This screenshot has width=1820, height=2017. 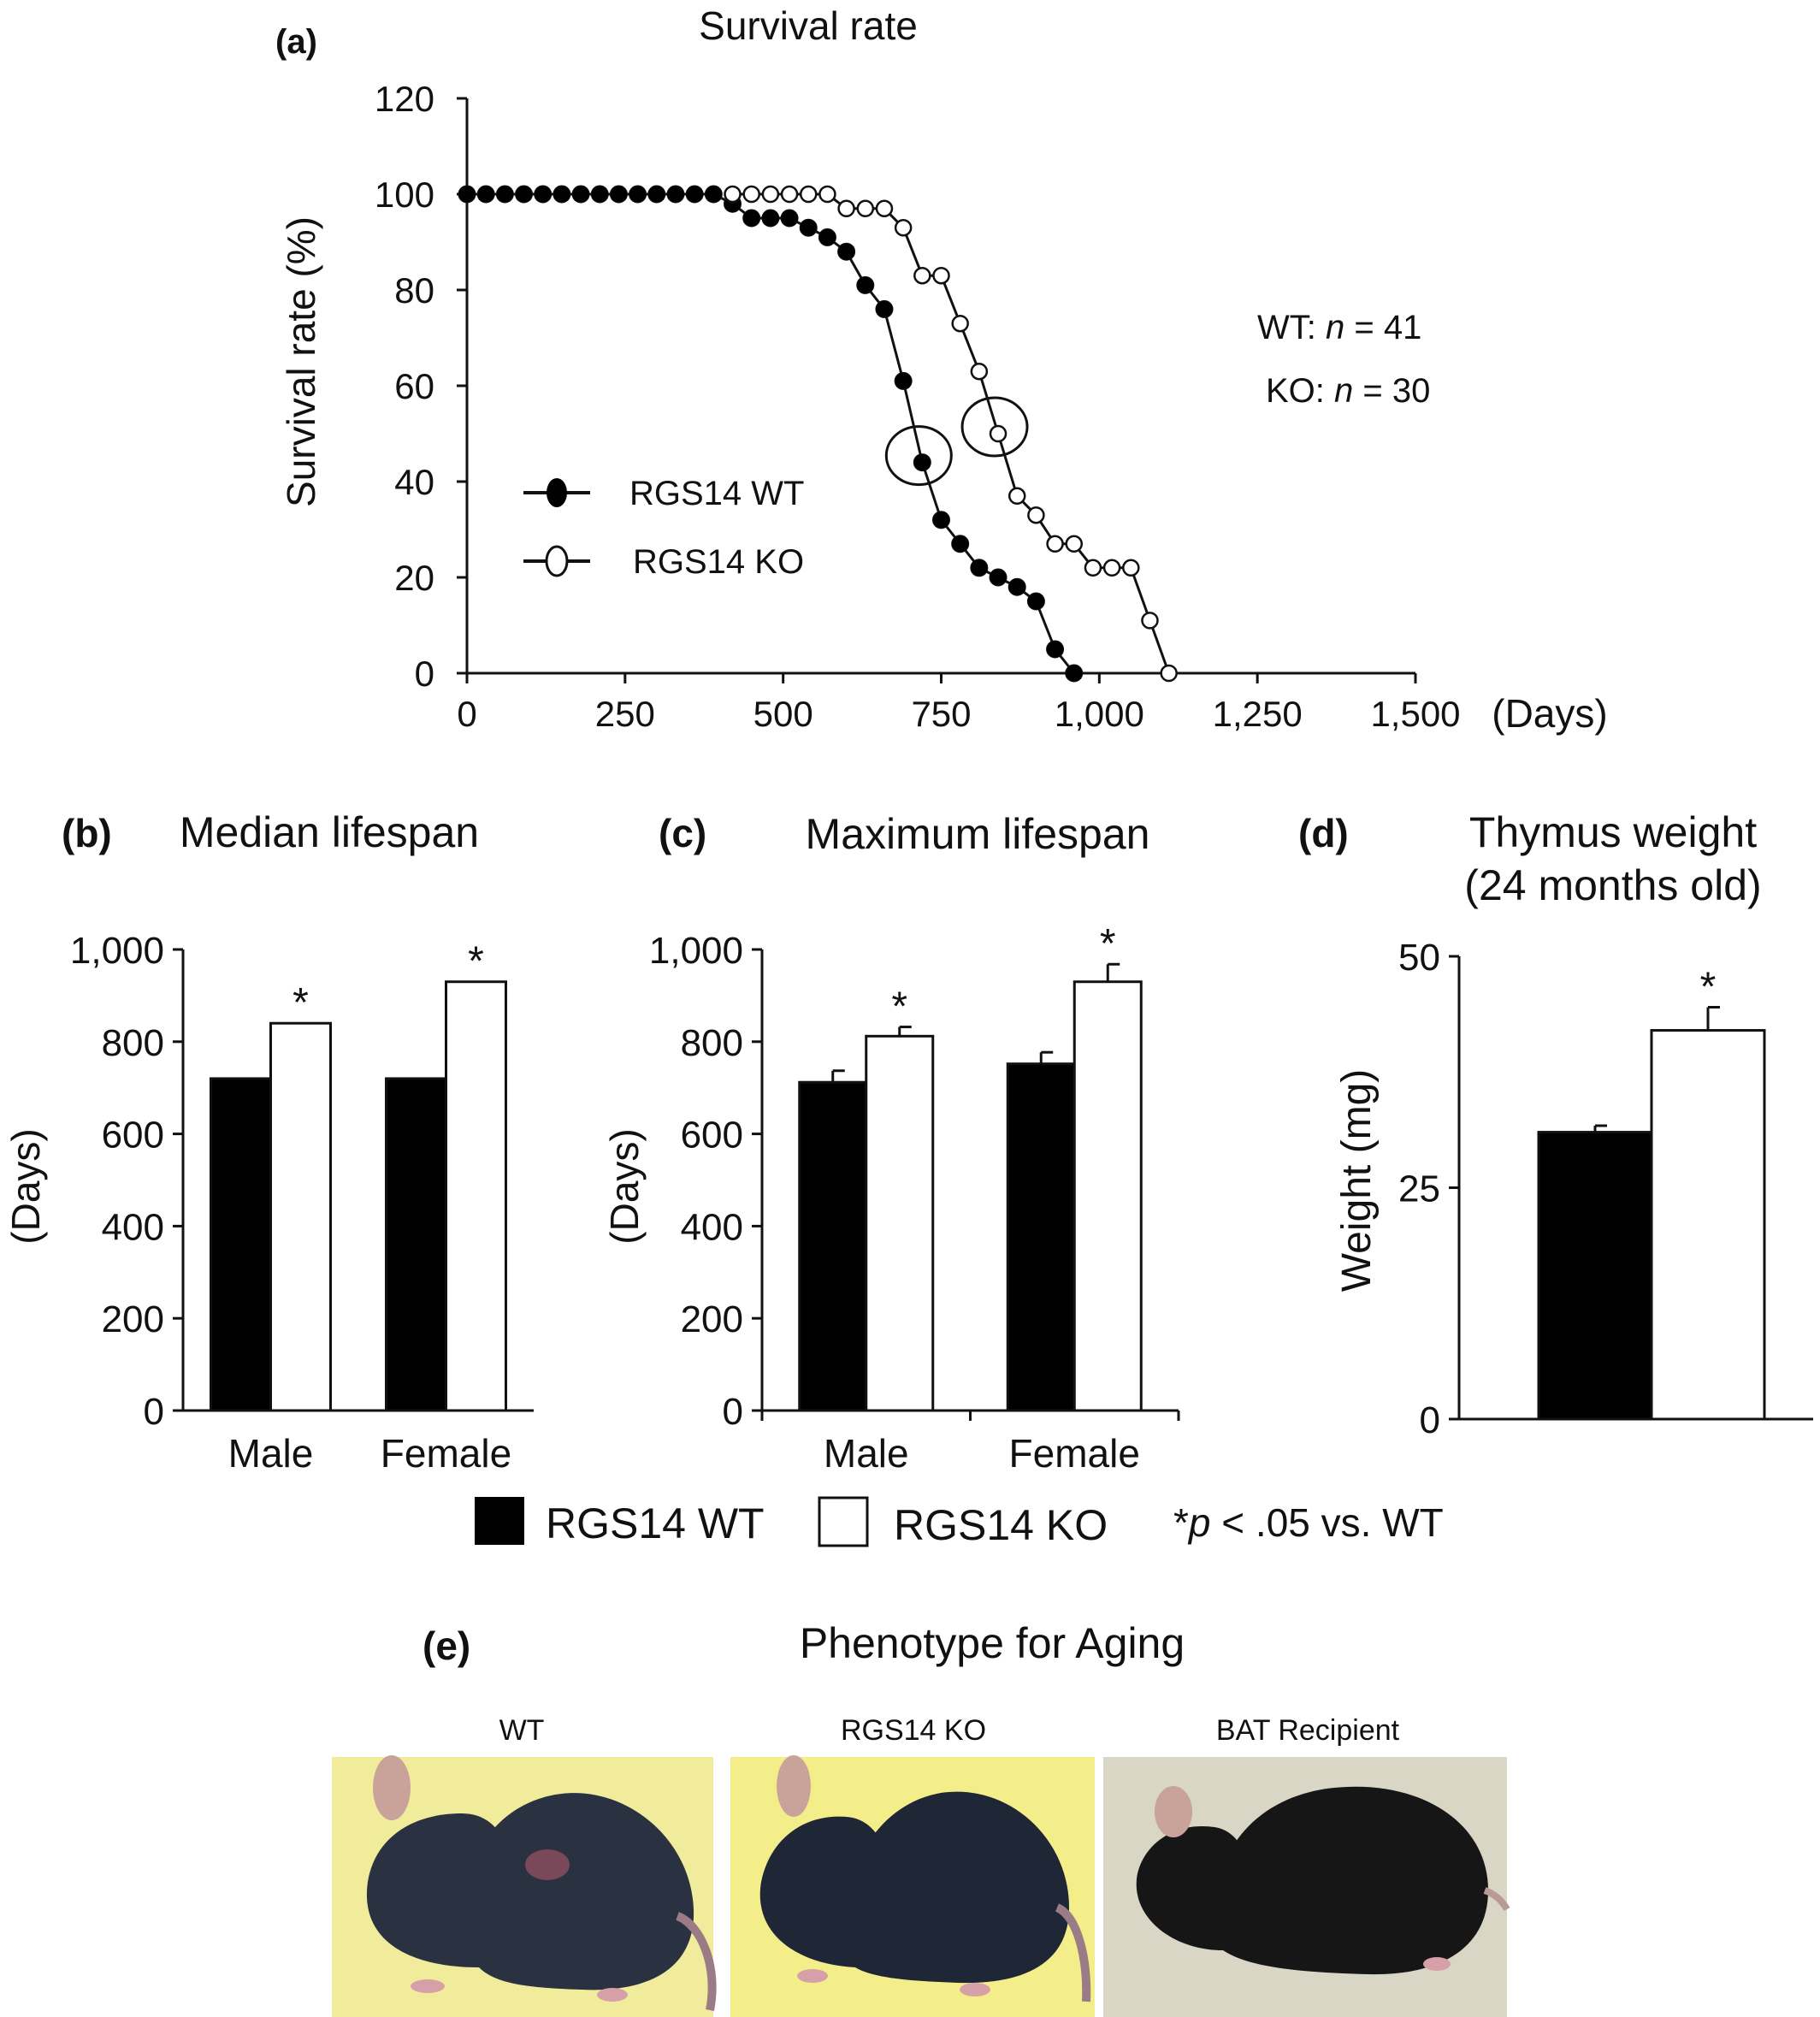 What do you see at coordinates (959, 1523) in the screenshot?
I see `bar-legend: RGS14 WT RGS14 KO *p < .05 vs. WT` at bounding box center [959, 1523].